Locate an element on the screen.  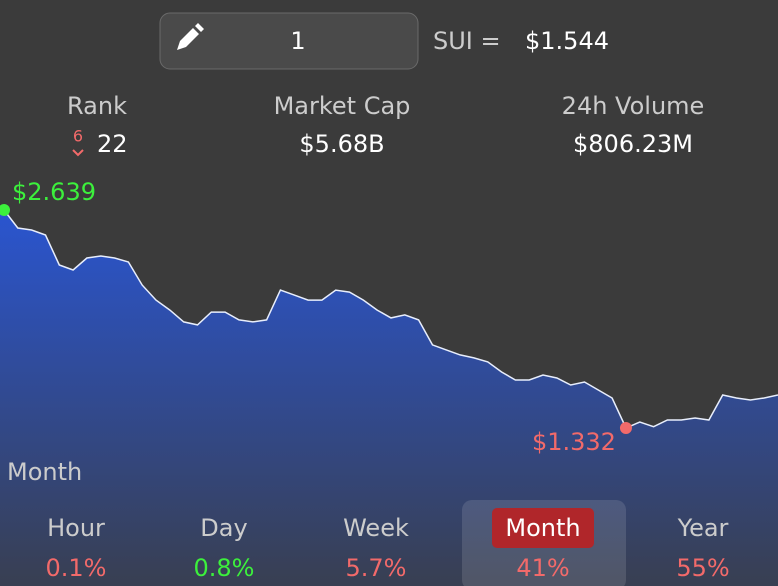
price: $1.544 is located at coordinates (567, 41).